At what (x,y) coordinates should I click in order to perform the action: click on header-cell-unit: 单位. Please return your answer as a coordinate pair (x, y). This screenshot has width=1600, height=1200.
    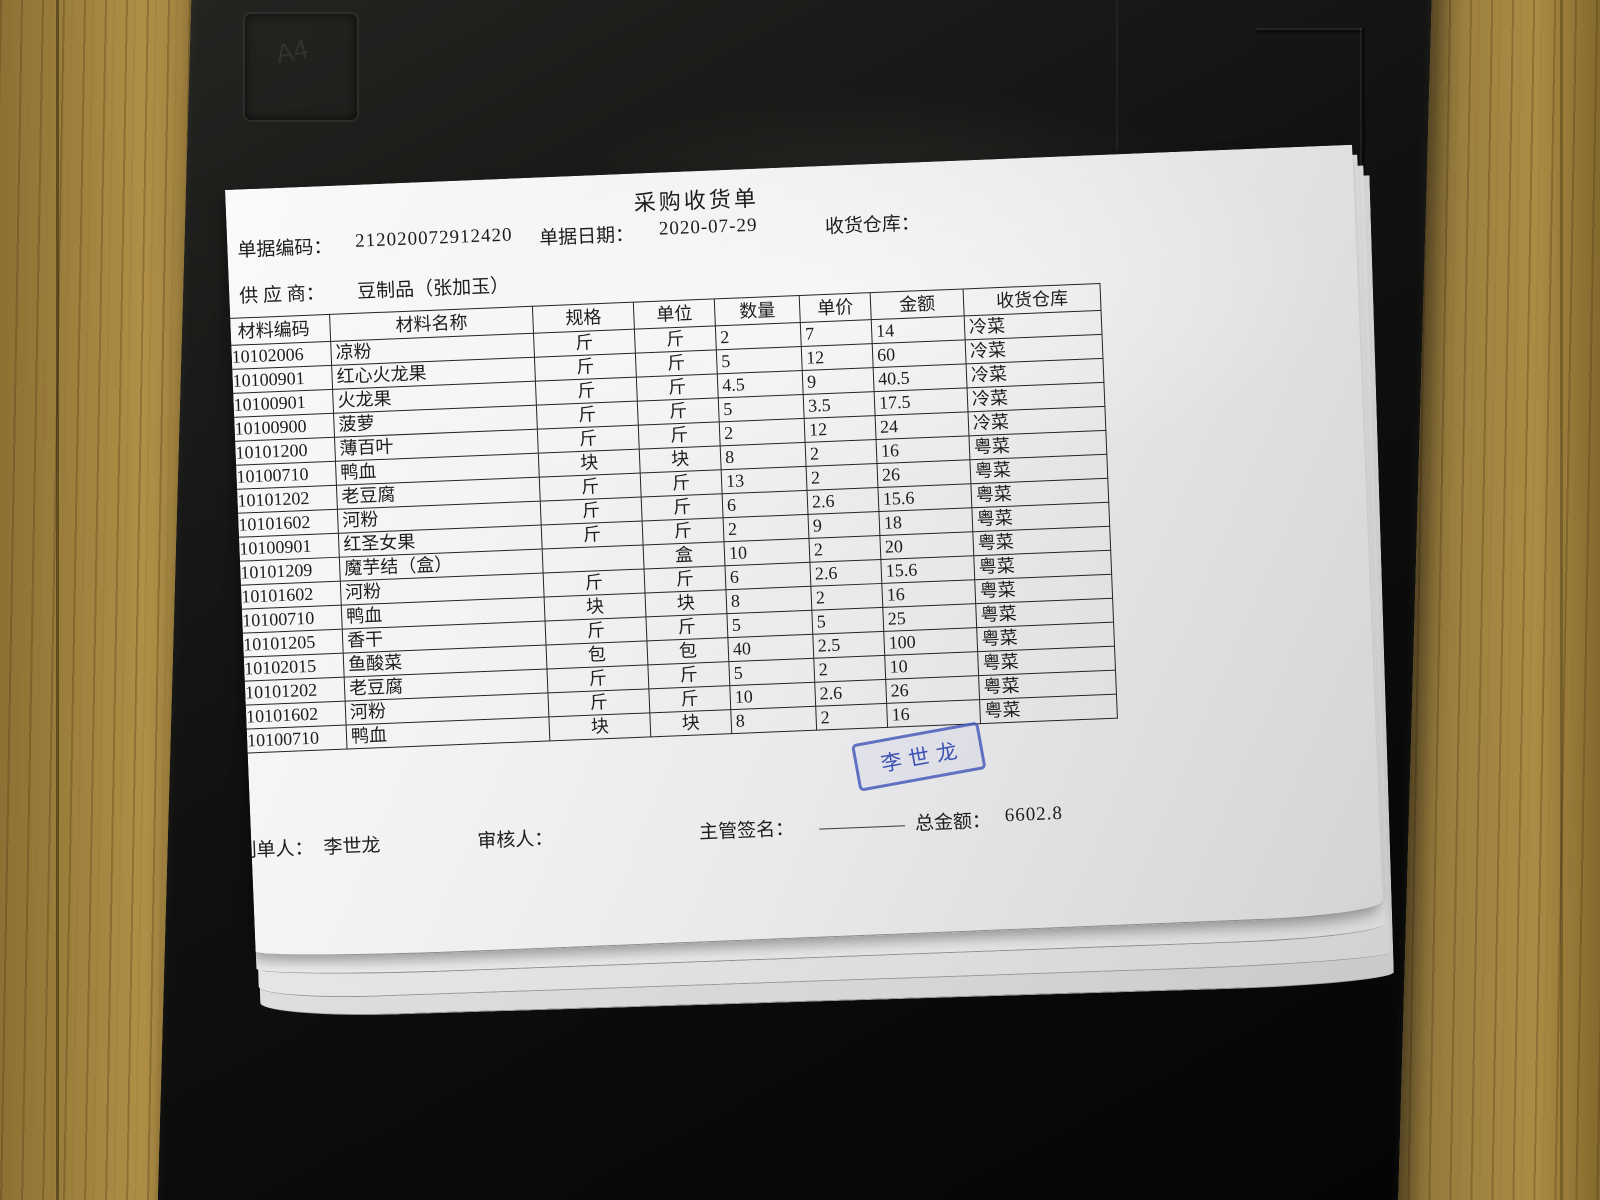
    Looking at the image, I should click on (674, 314).